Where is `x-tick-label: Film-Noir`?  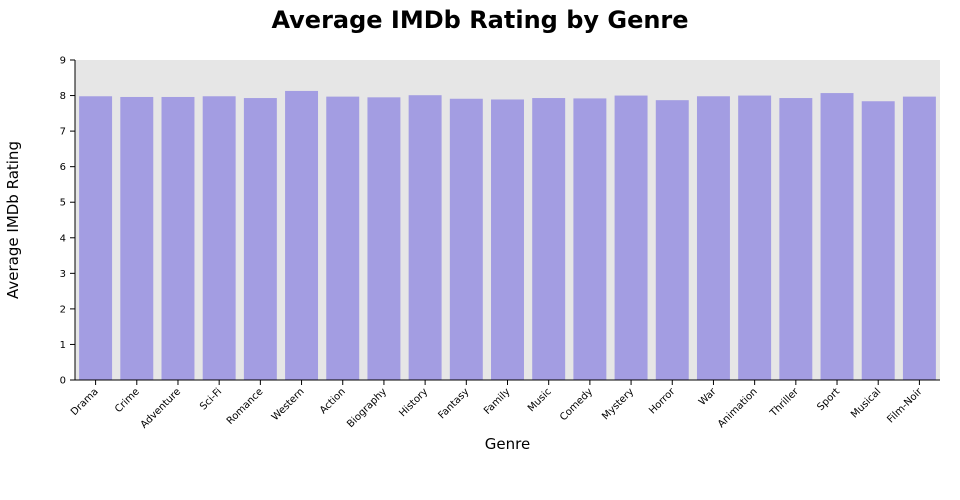
x-tick-label: Film-Noir is located at coordinates (905, 406).